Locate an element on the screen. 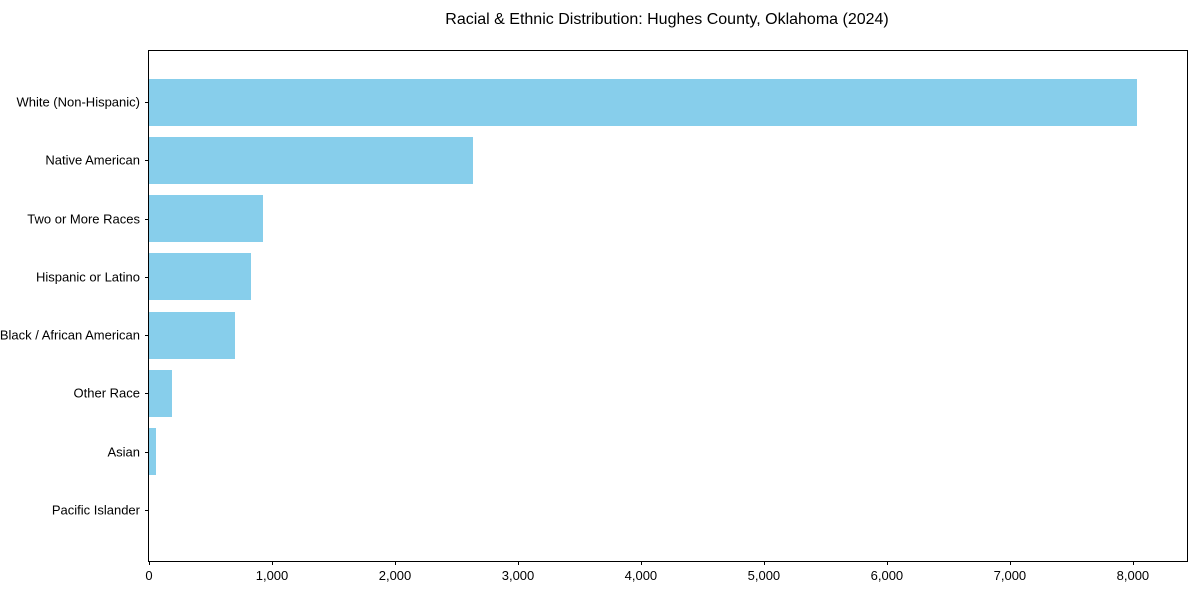  x-tick-label: 8,000 is located at coordinates (1133, 575).